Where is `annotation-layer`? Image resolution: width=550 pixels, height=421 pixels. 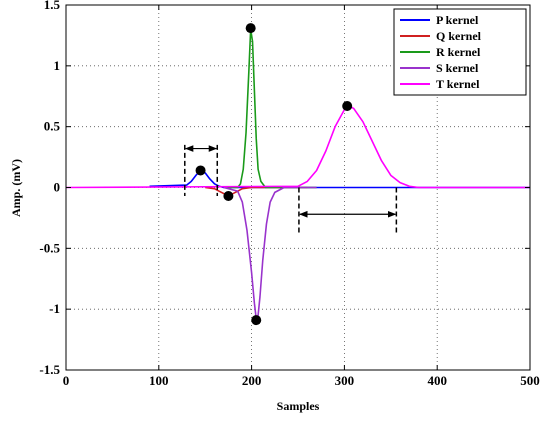
annotation-layer is located at coordinates (291, 189).